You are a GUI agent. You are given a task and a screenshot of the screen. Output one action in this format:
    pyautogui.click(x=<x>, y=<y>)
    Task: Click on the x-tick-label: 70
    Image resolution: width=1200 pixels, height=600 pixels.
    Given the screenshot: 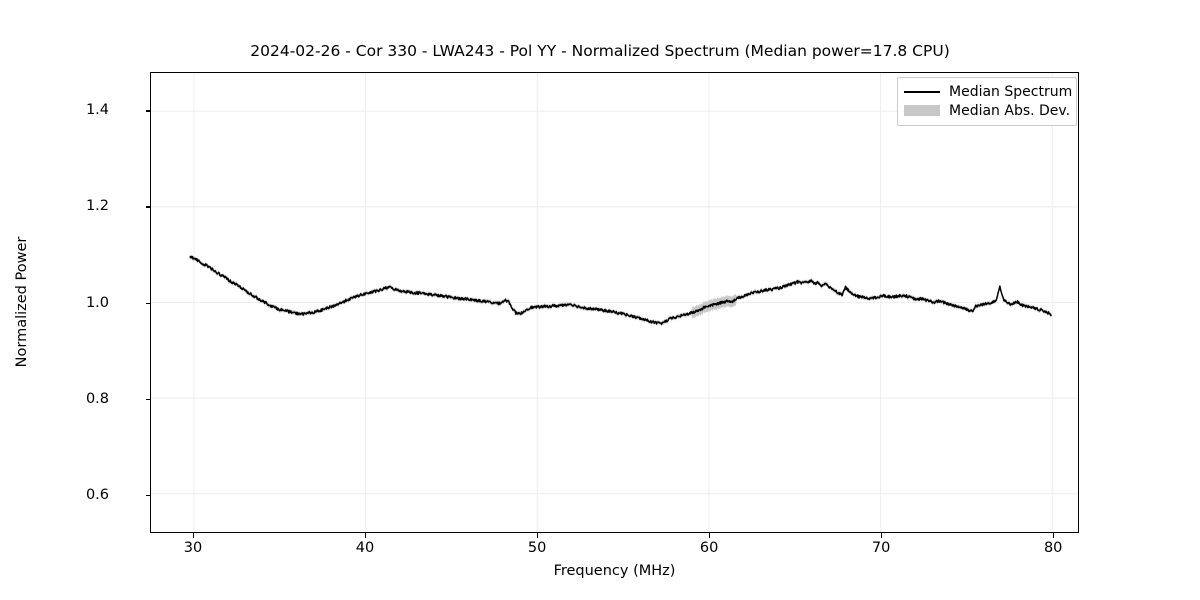 What is the action you would take?
    pyautogui.click(x=881, y=548)
    